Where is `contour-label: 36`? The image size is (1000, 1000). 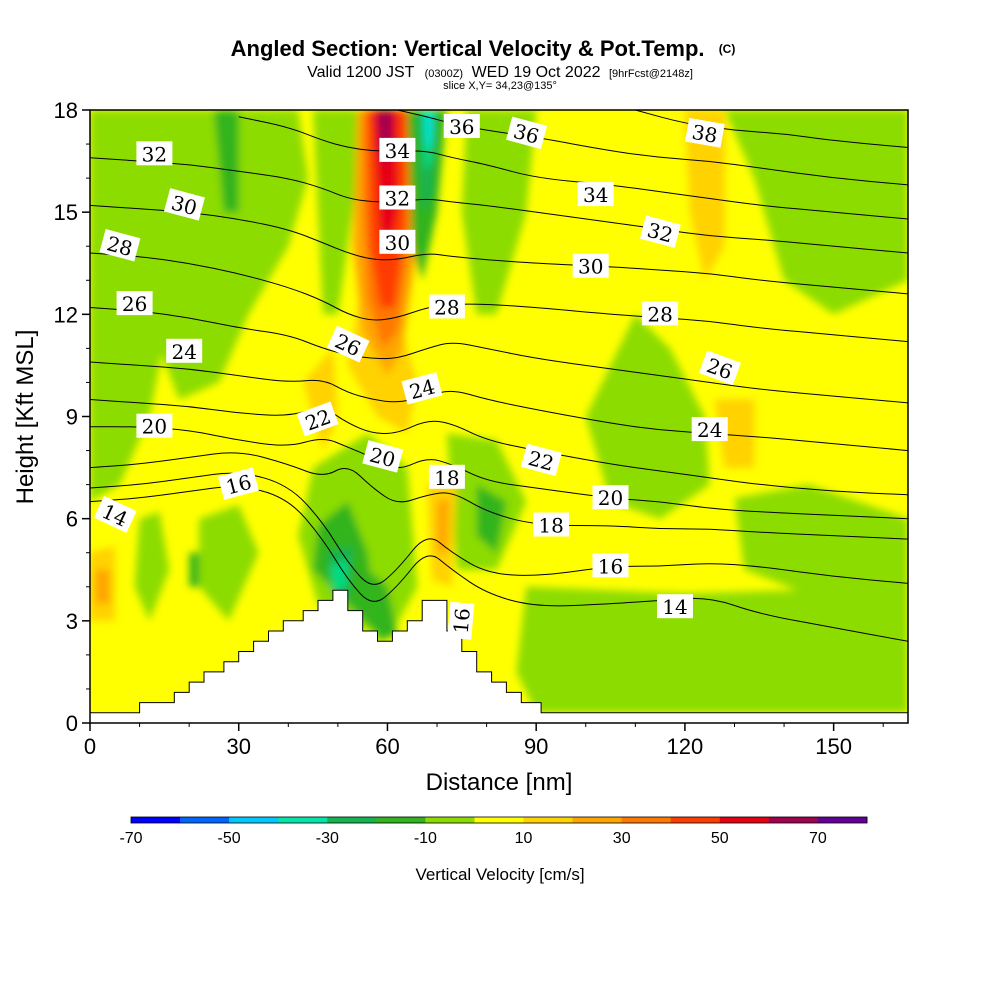 contour-label: 36 is located at coordinates (461, 126).